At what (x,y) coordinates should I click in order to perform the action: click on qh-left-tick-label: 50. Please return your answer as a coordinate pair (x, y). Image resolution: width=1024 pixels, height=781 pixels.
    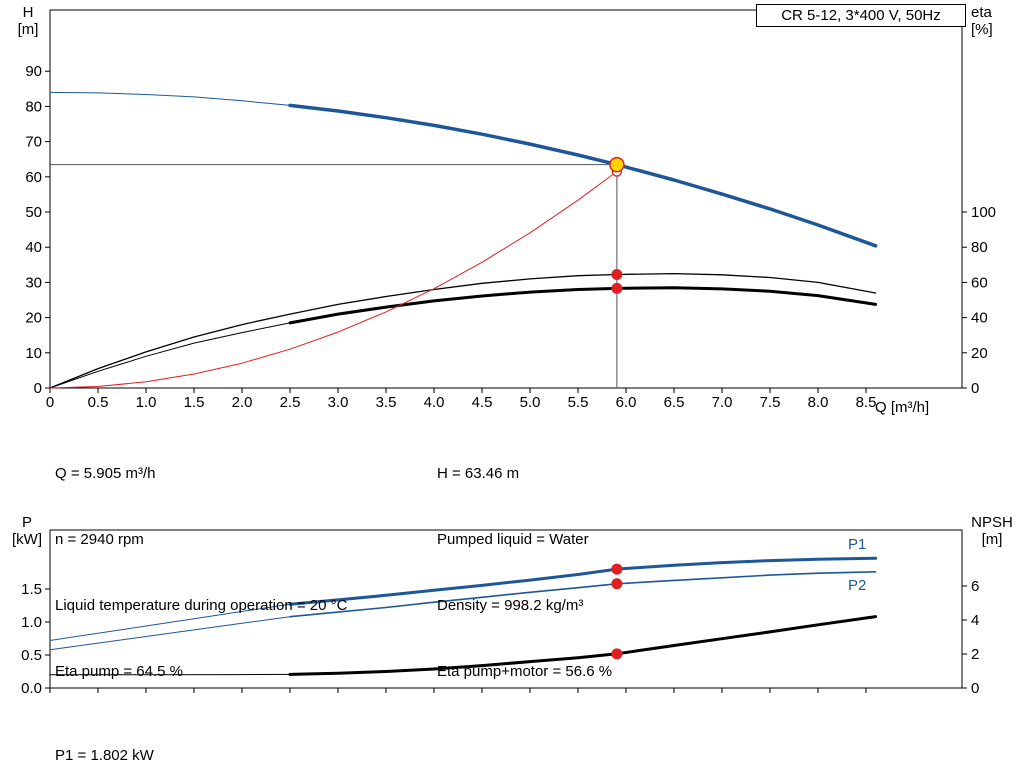
    Looking at the image, I should click on (33, 212).